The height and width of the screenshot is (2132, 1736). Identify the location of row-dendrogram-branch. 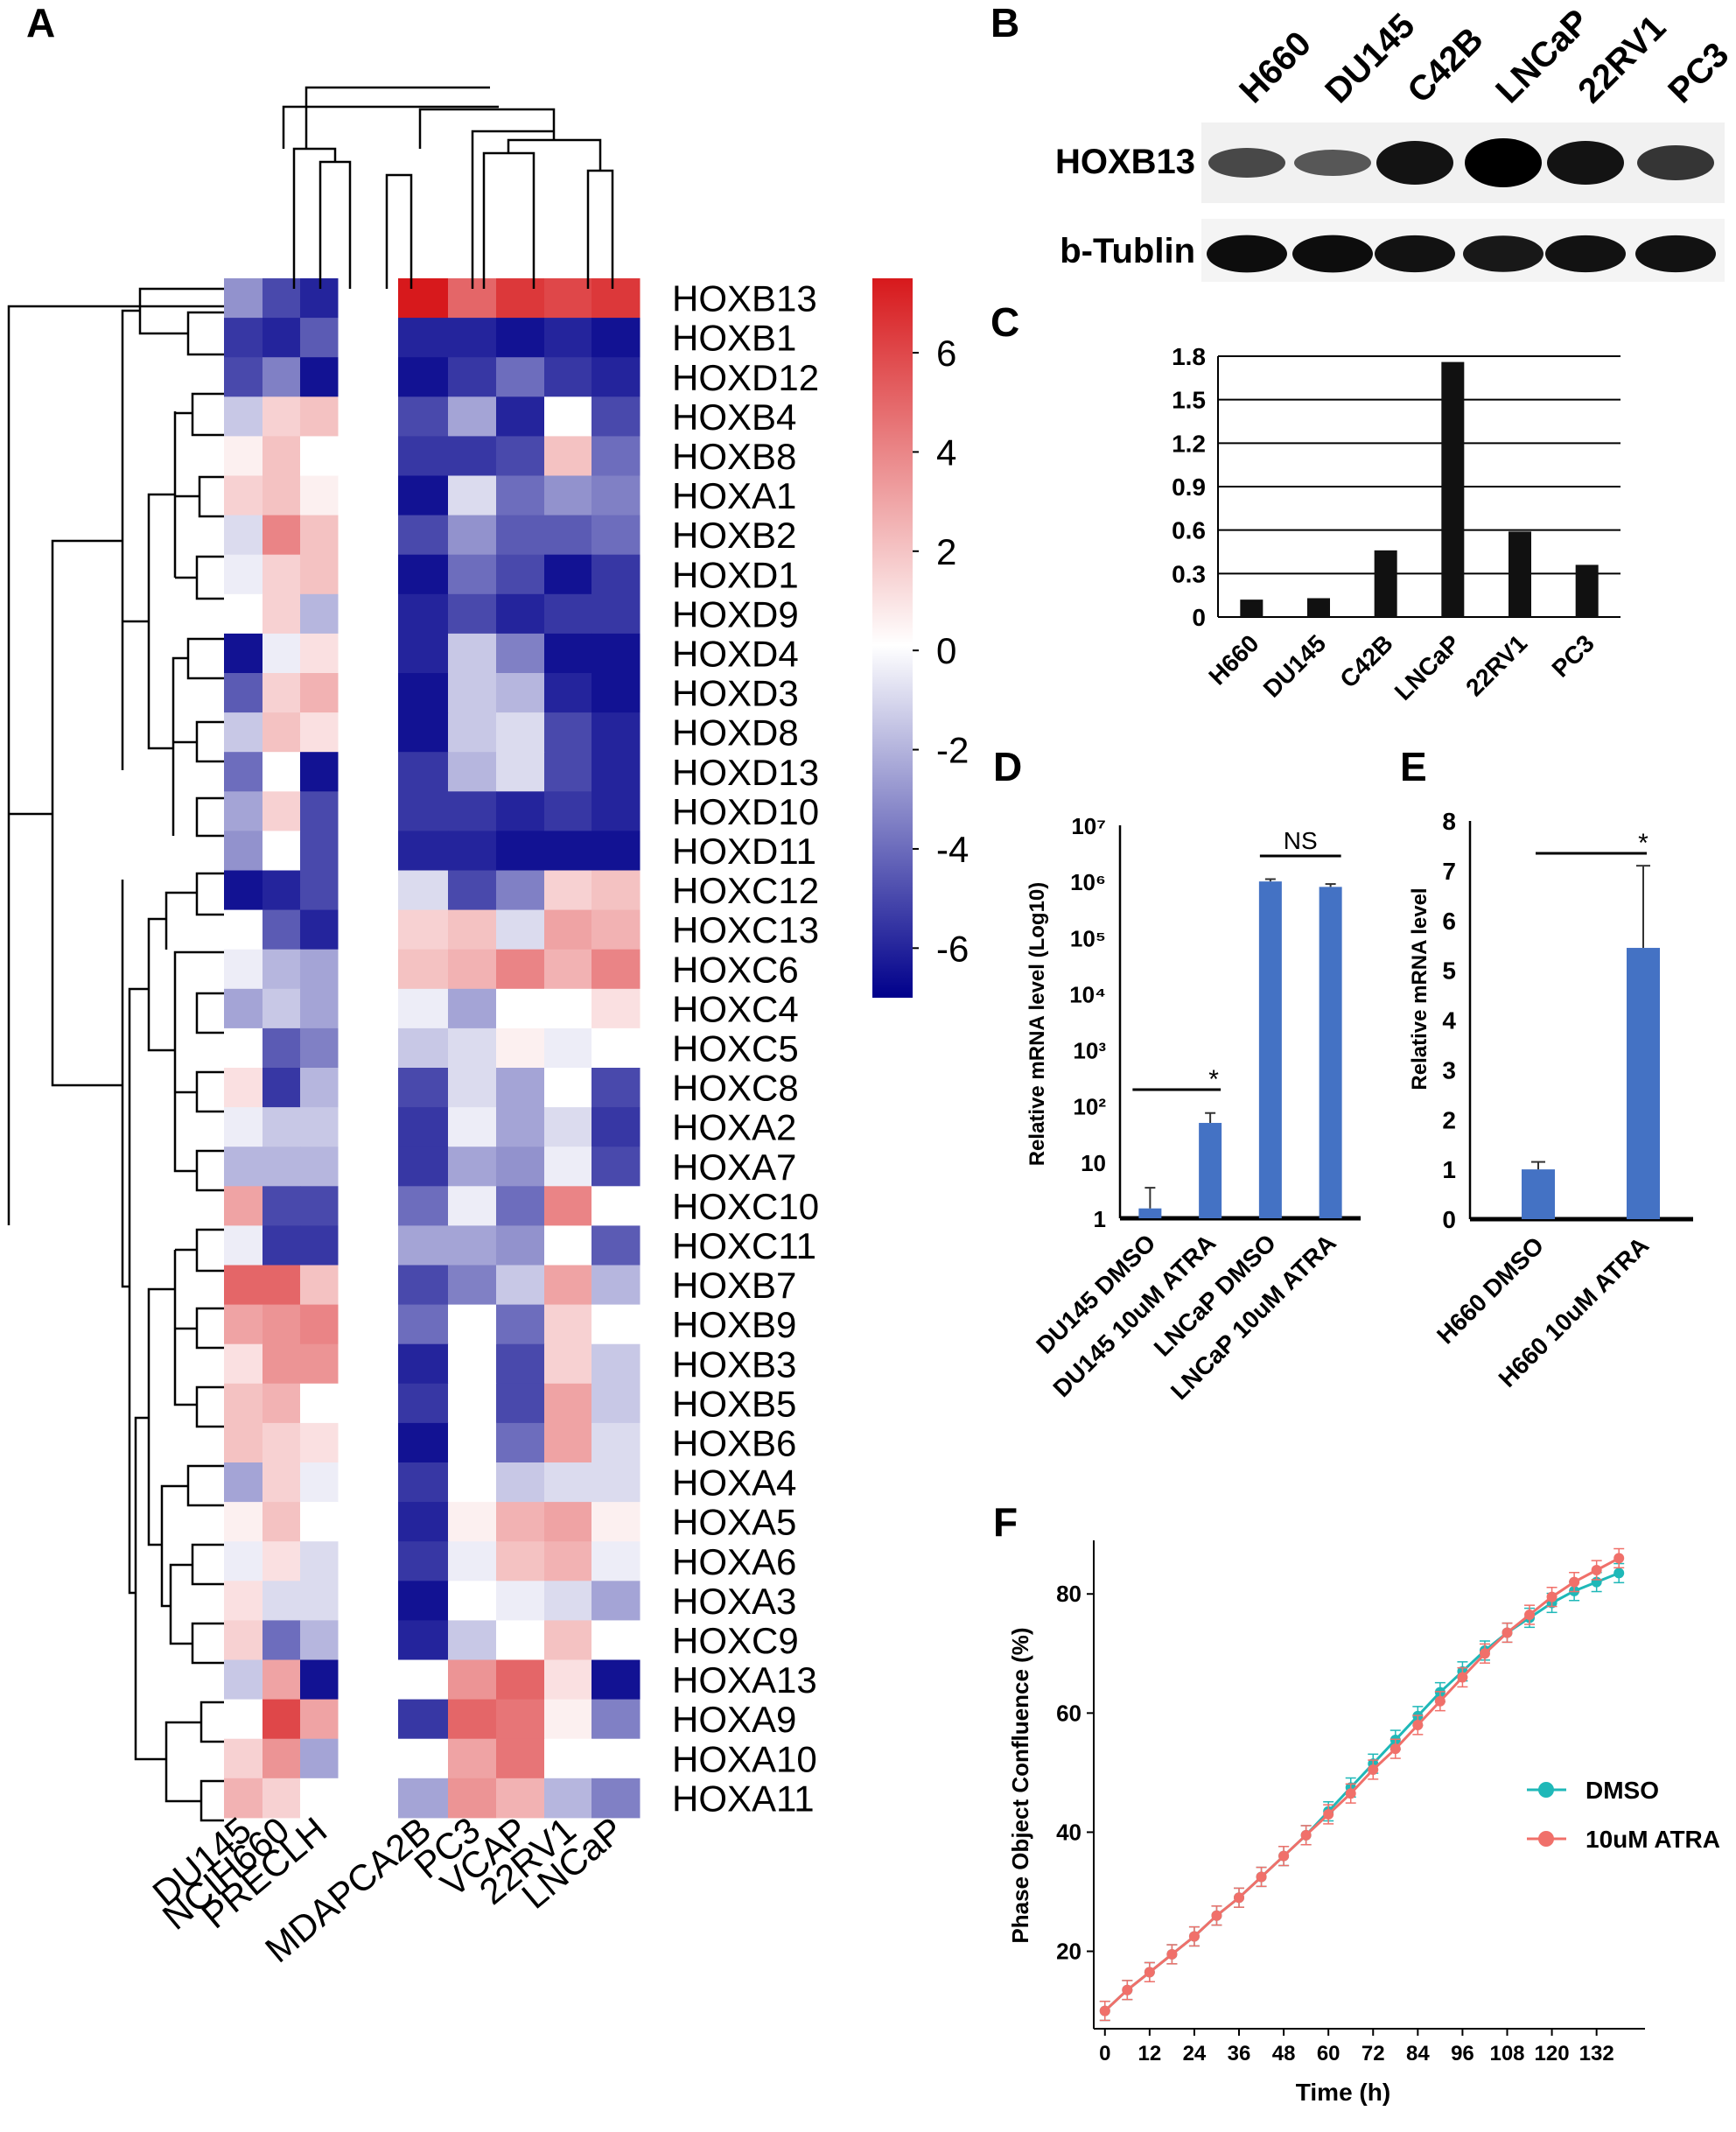
(115, 1055).